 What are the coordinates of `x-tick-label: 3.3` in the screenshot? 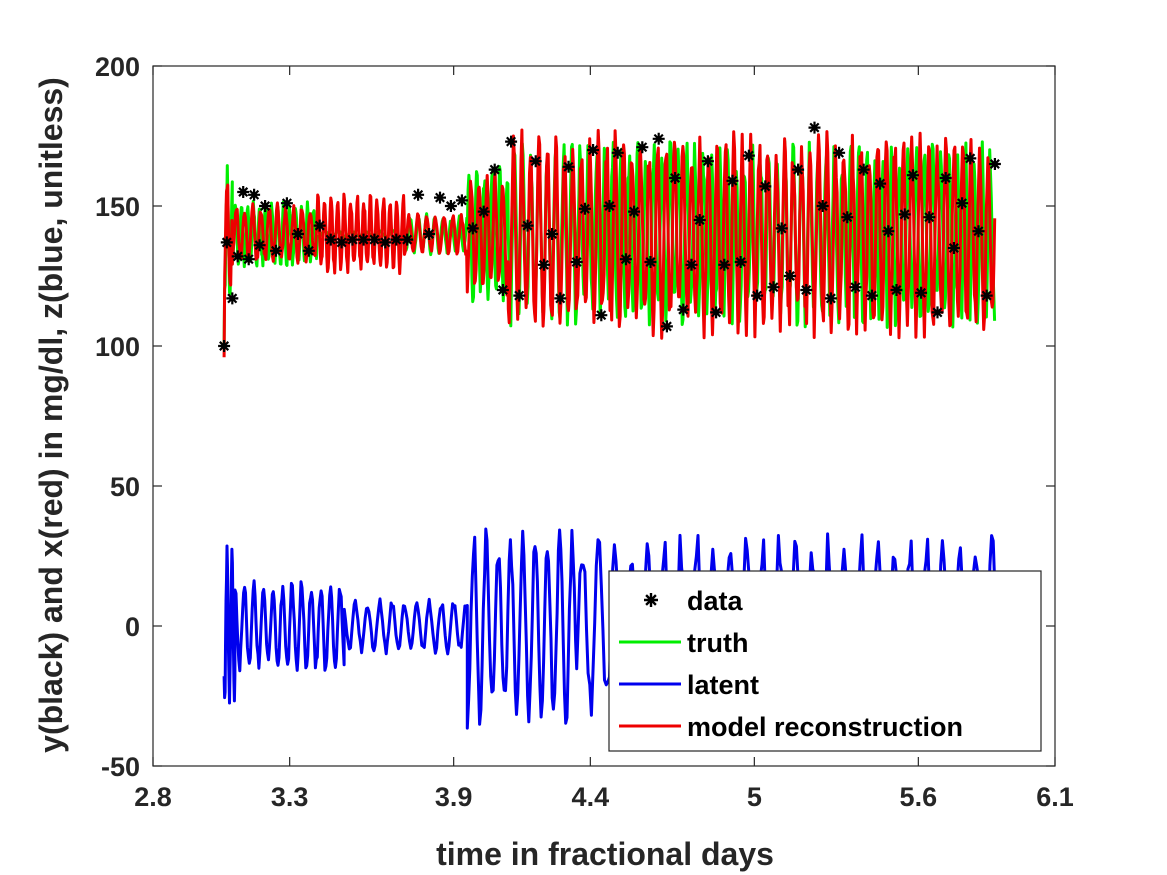 It's located at (290, 797).